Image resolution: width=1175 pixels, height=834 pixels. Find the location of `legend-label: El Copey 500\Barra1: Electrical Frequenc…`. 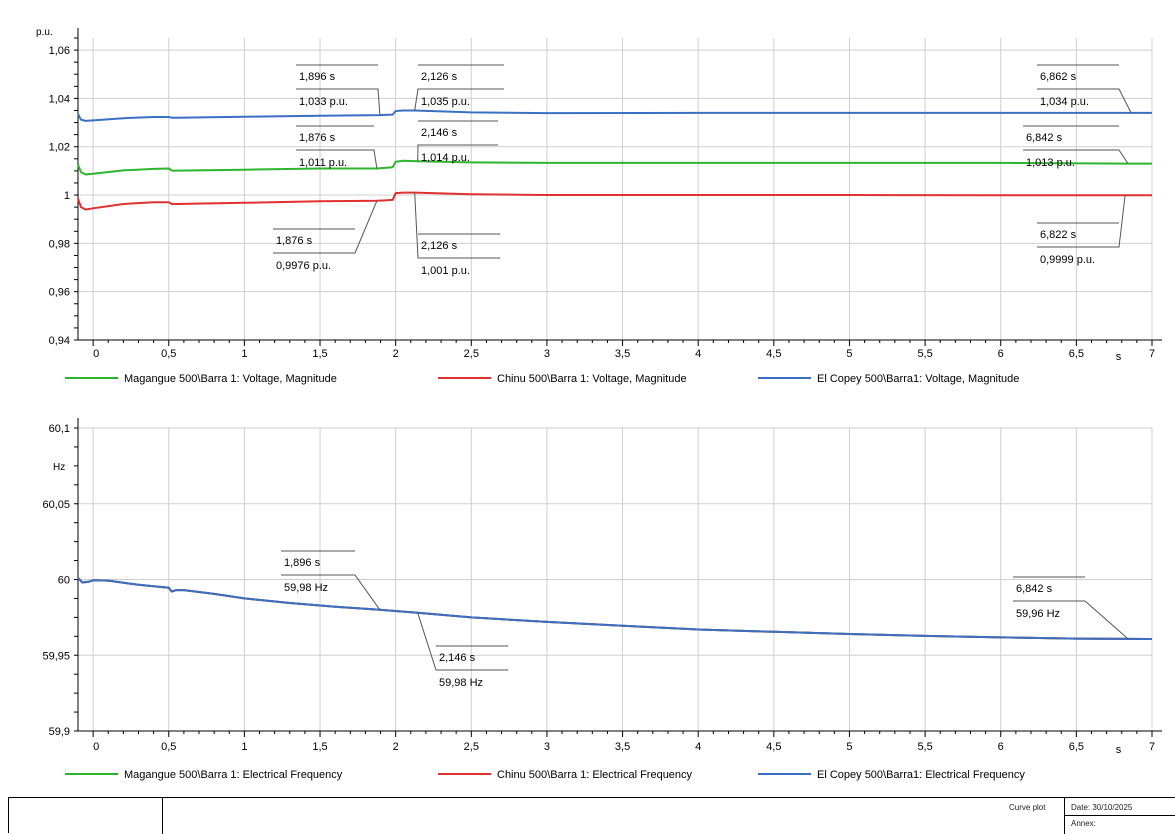

legend-label: El Copey 500\Barra1: Electrical Frequenc… is located at coordinates (921, 775).